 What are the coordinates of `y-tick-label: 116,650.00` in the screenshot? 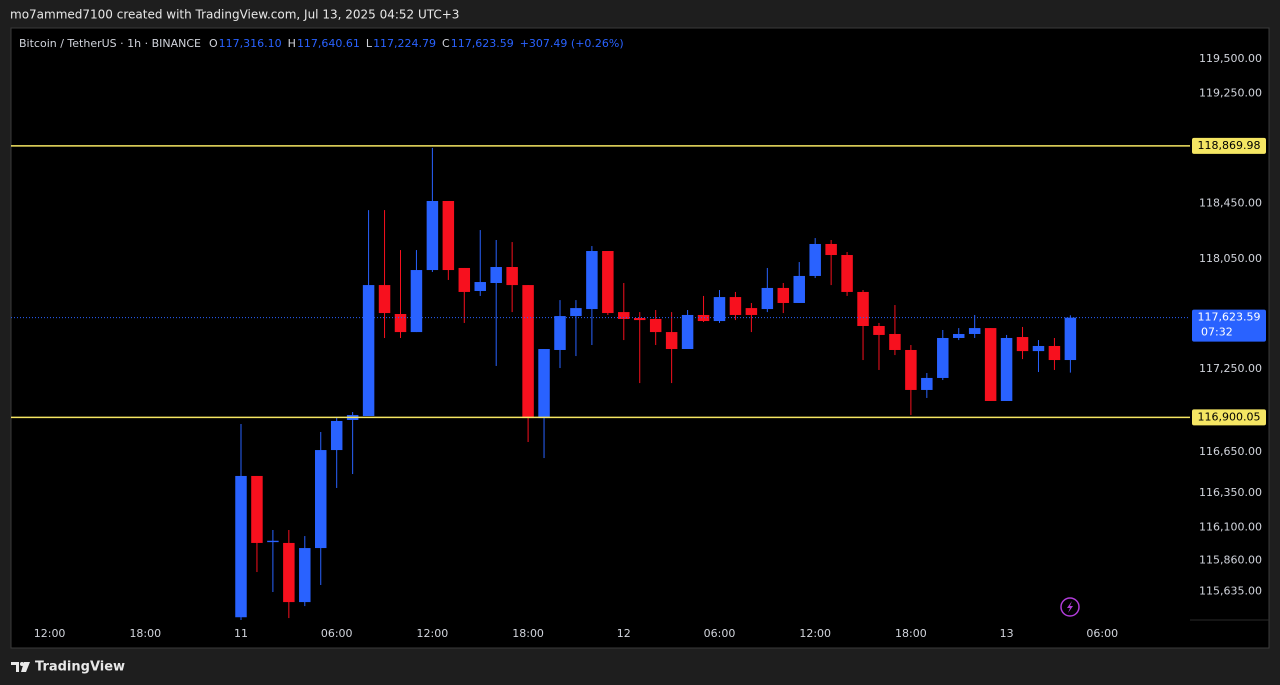 It's located at (1230, 451).